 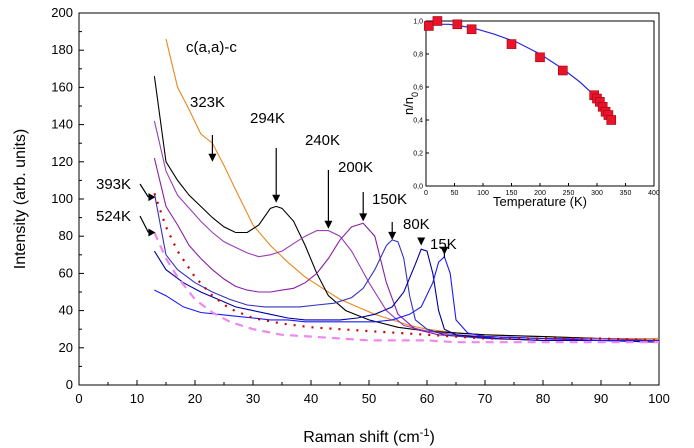 I want to click on annotation-label-524k: 524K, so click(x=113, y=216).